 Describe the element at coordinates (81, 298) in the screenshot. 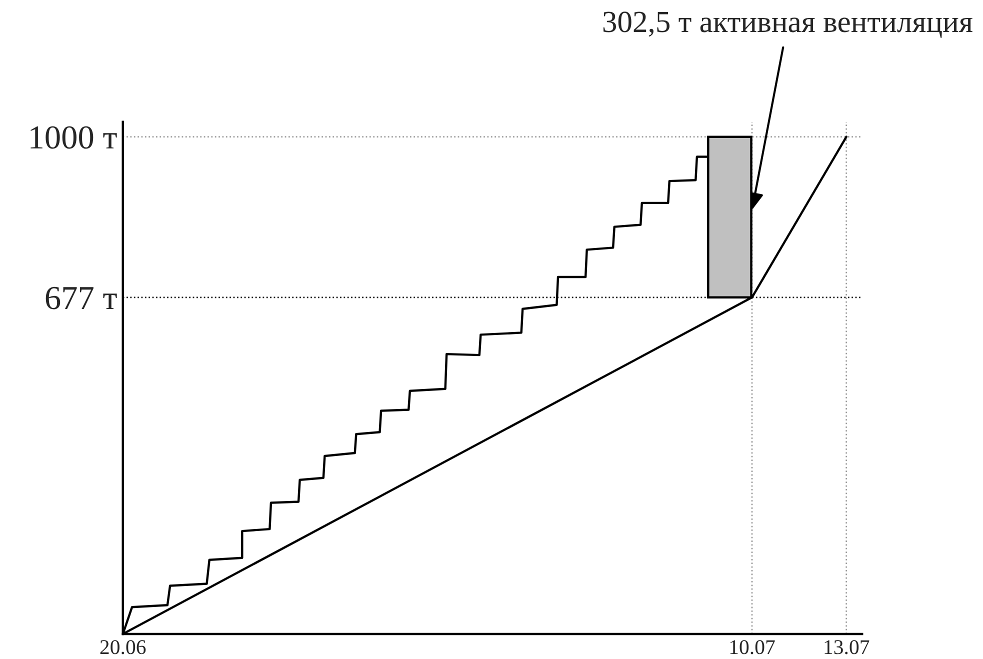

I see `y-tick-label: 677 т` at that location.